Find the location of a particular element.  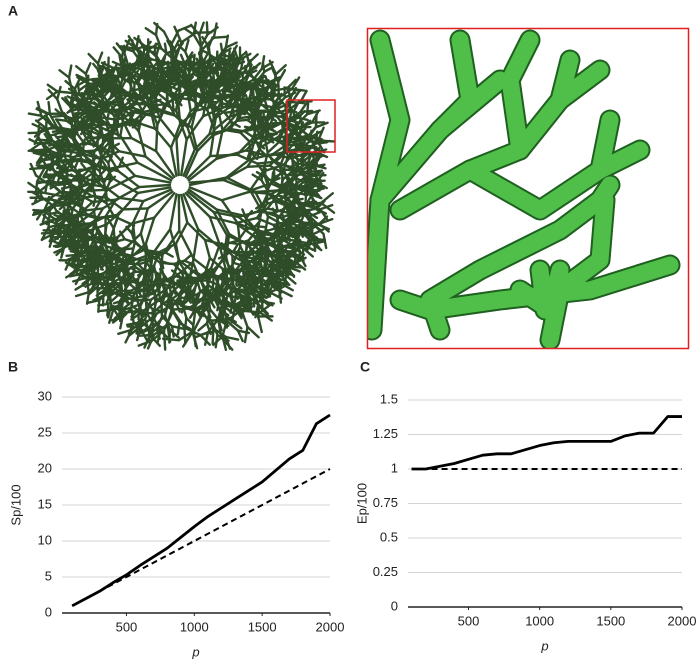

x-axis-label: p is located at coordinates (544, 645).